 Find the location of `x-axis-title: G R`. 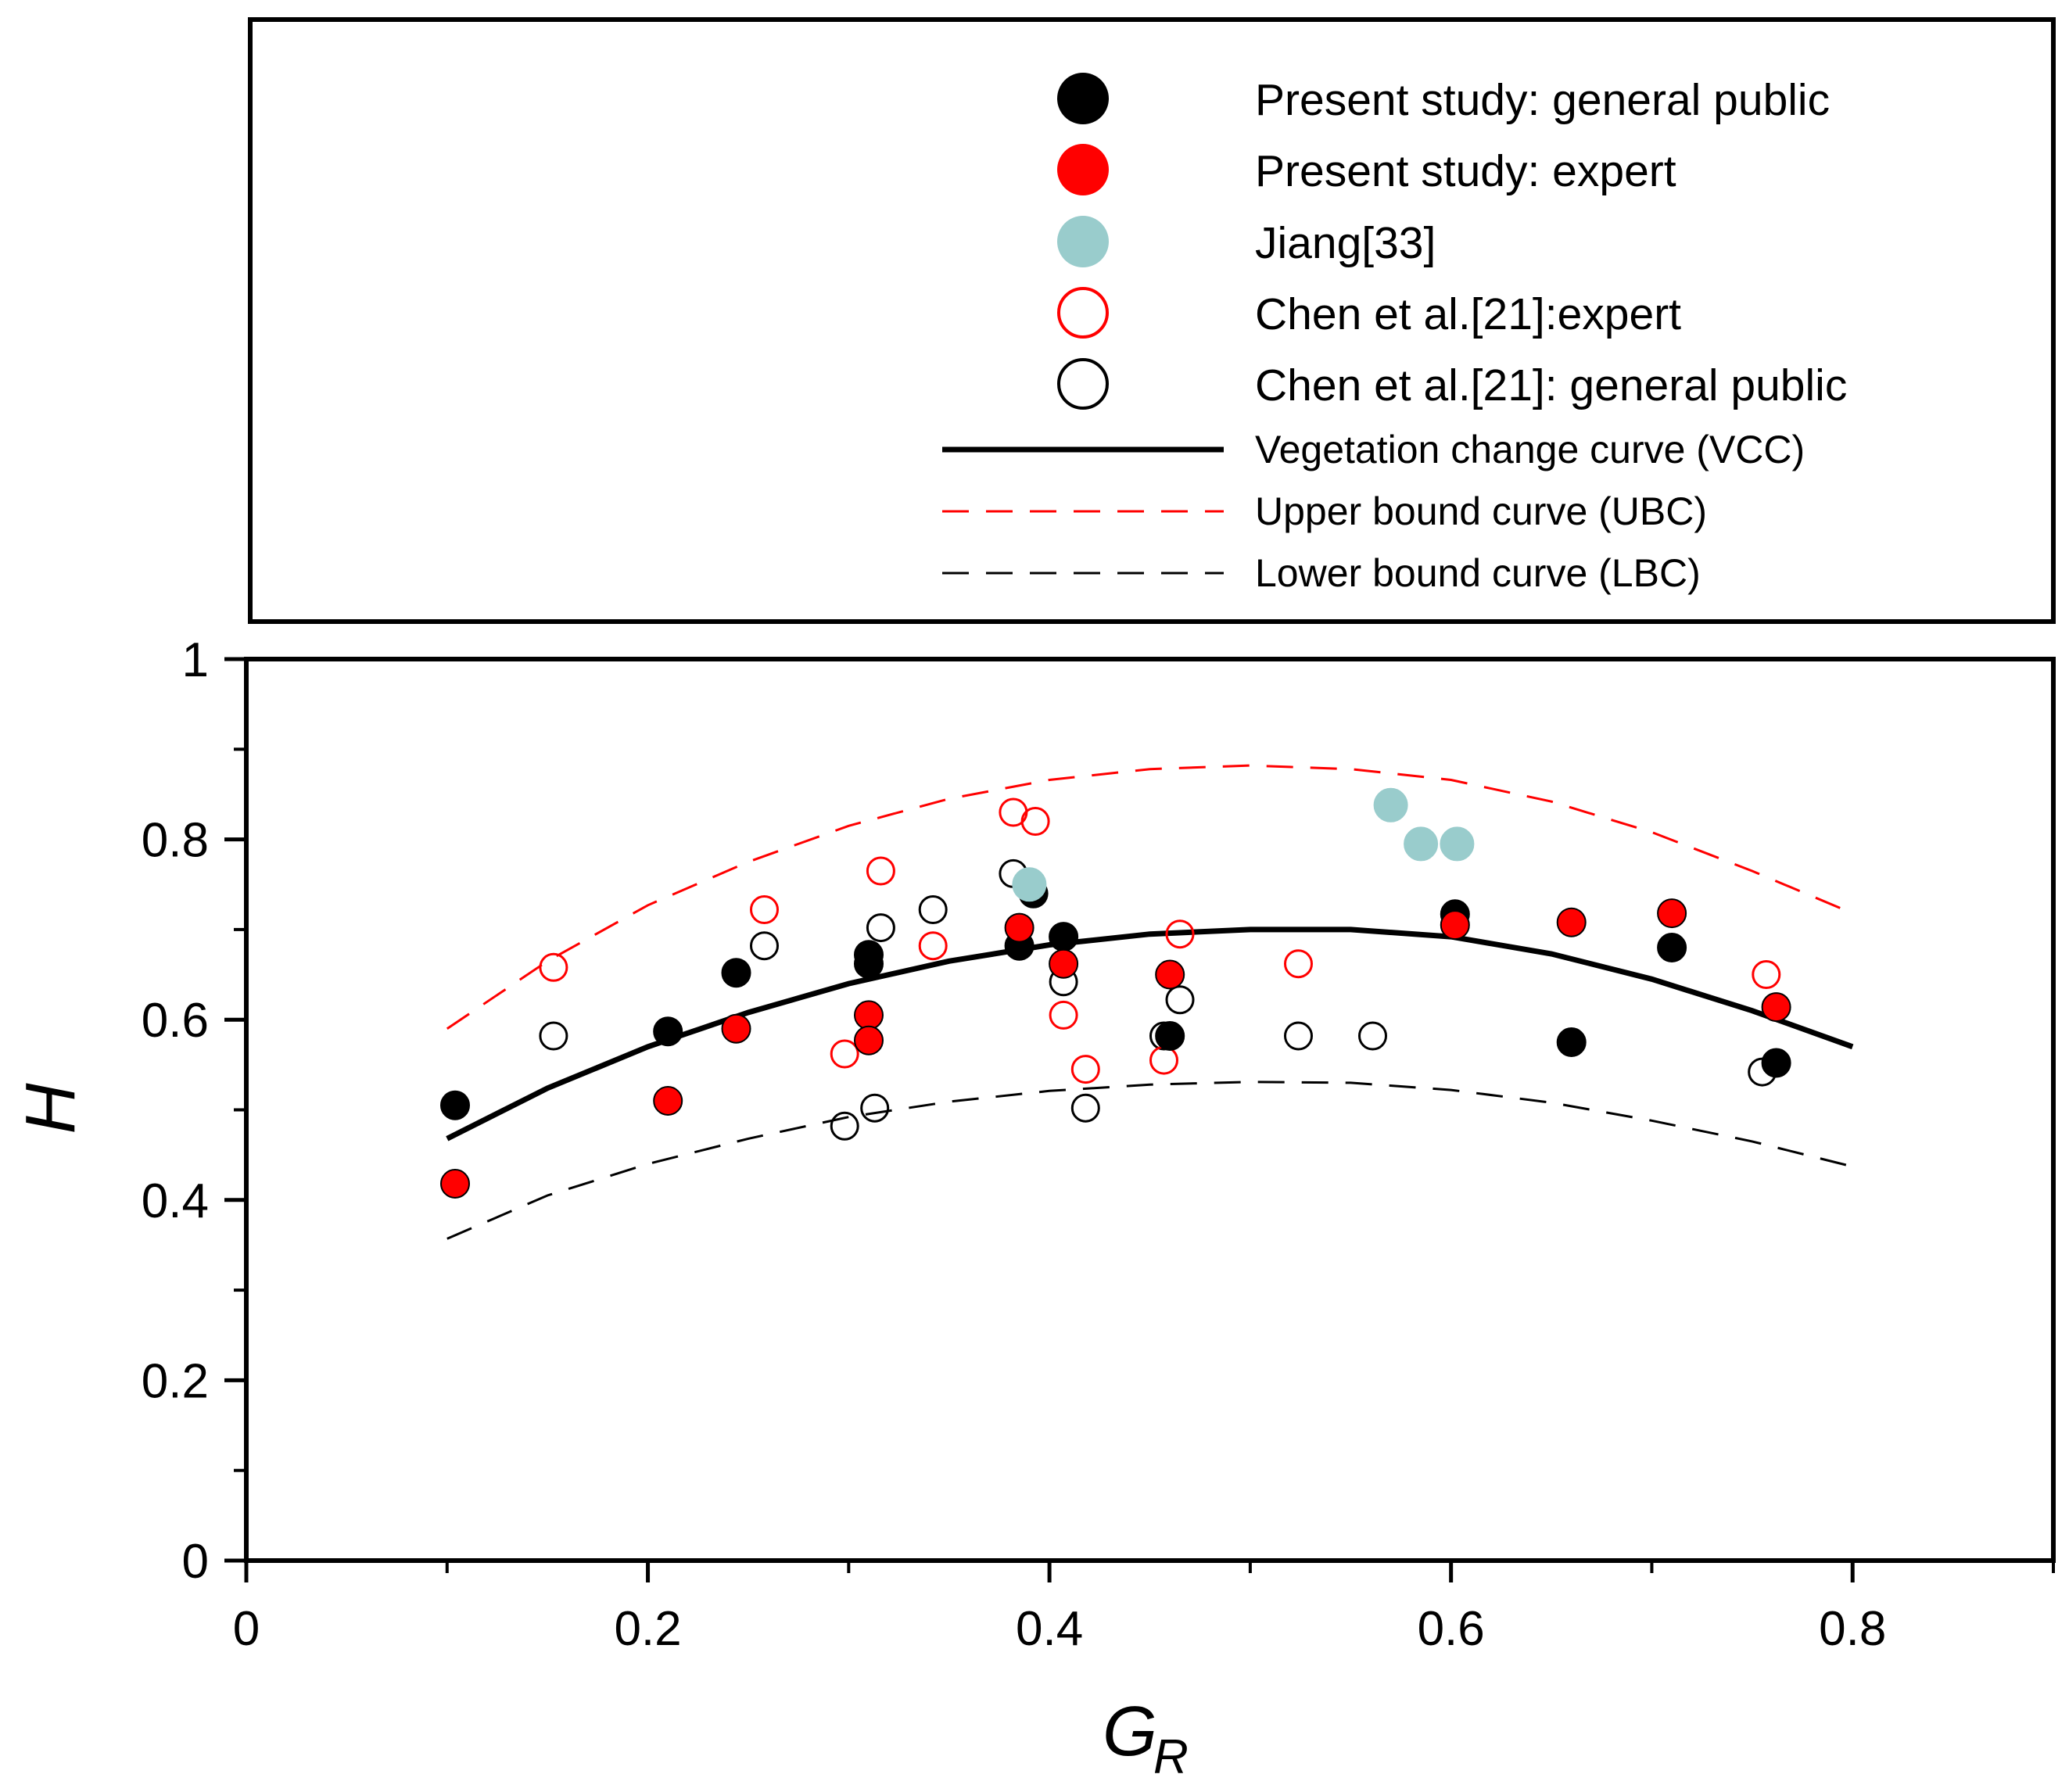

x-axis-title: G R is located at coordinates (1146, 1738).